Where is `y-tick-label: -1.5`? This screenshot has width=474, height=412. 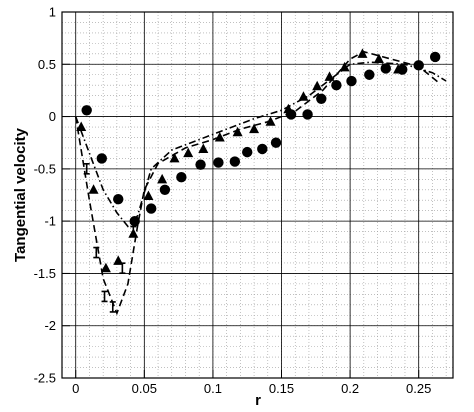
y-tick-label: -1.5 is located at coordinates (45, 273).